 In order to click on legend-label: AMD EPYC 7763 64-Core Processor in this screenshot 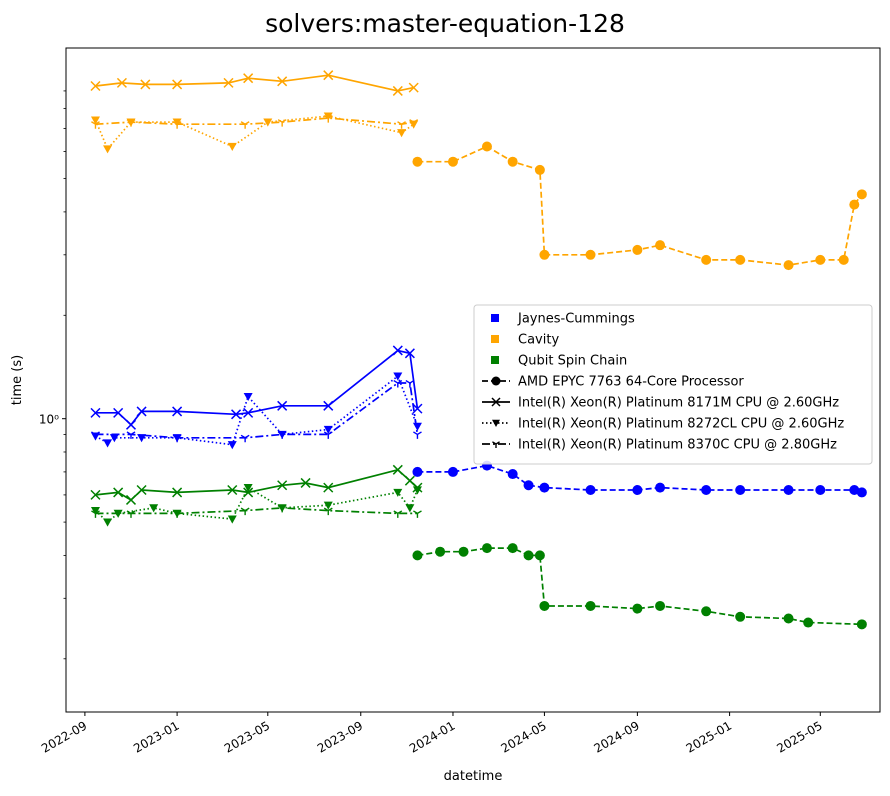, I will do `click(631, 382)`.